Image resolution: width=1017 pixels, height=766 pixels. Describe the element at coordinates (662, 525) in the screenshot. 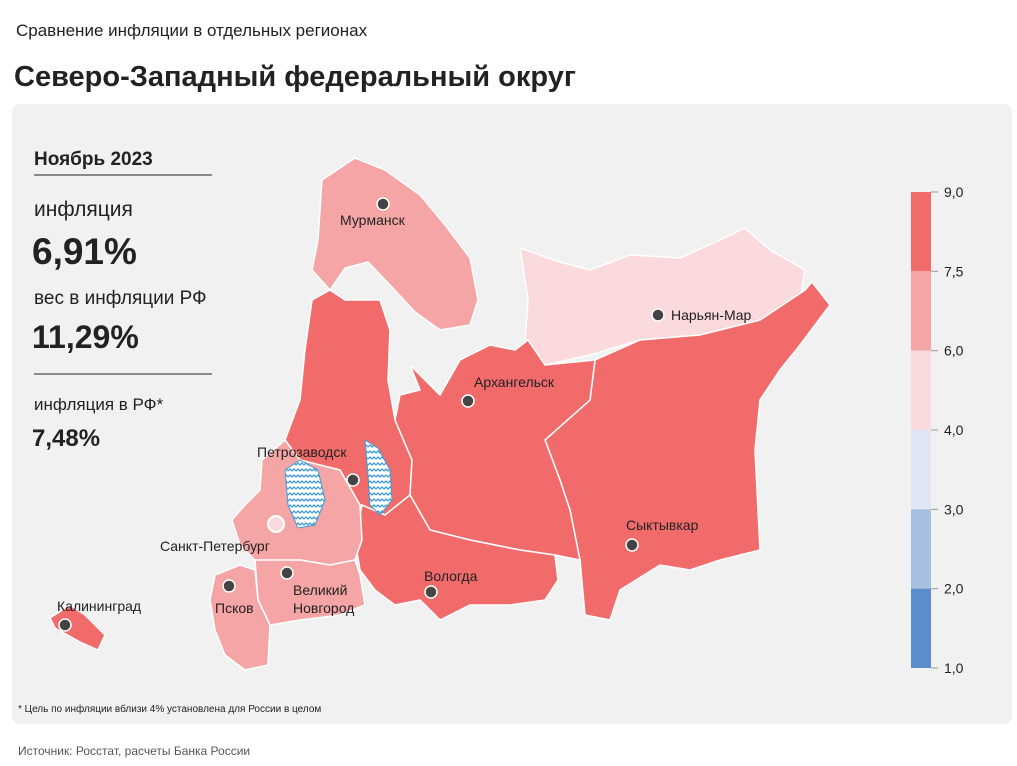

I see `city-label: Сыктывкар` at that location.